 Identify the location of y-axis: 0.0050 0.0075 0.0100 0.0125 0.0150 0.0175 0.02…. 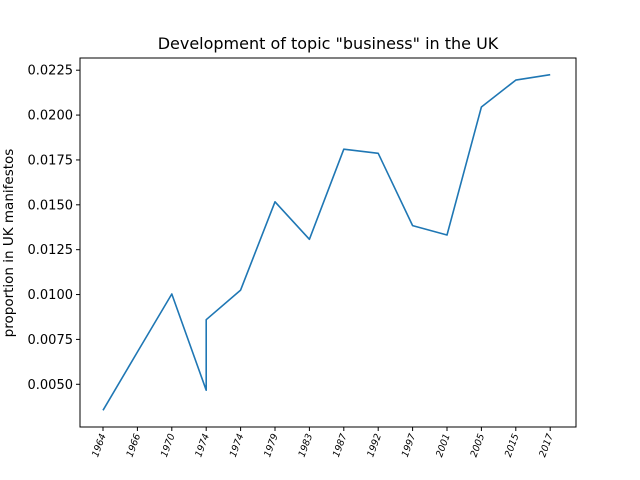
(54, 228).